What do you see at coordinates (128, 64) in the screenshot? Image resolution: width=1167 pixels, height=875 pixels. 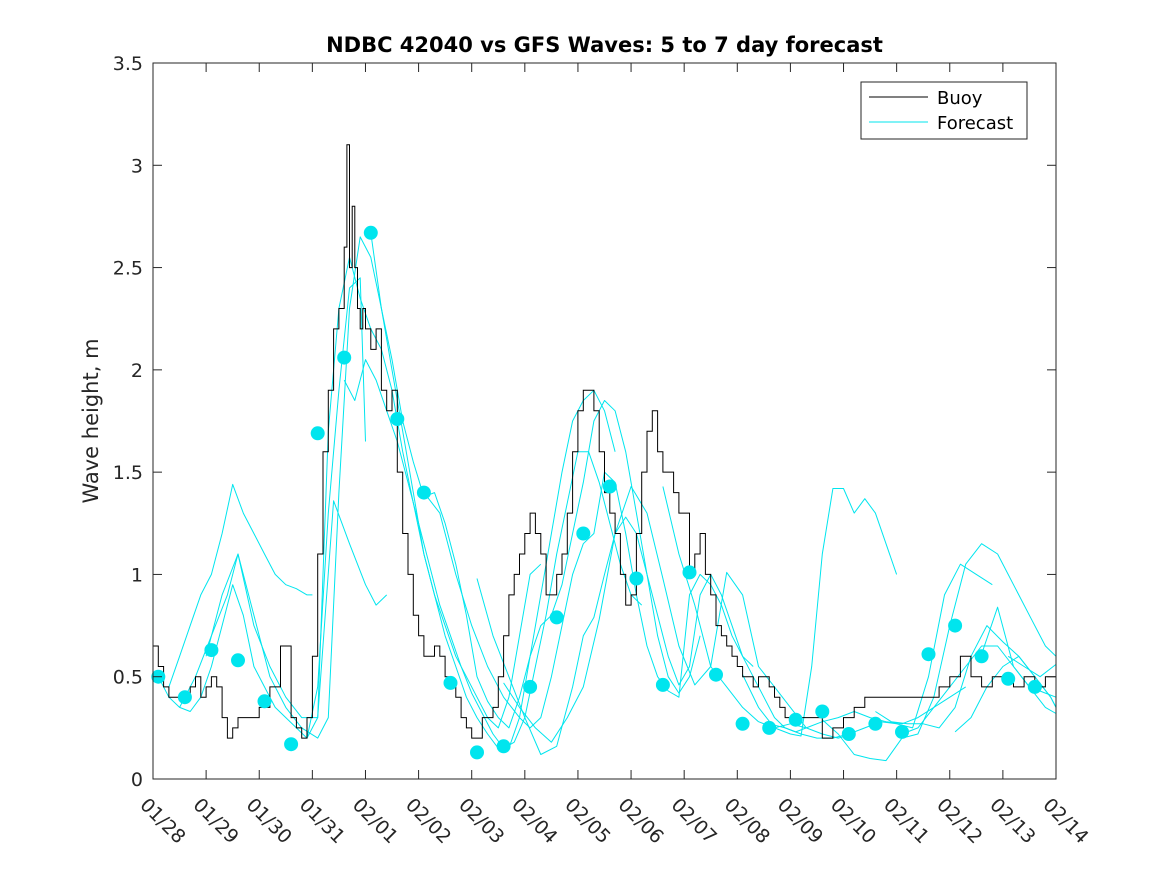 I see `y-tick-label: 3.5` at bounding box center [128, 64].